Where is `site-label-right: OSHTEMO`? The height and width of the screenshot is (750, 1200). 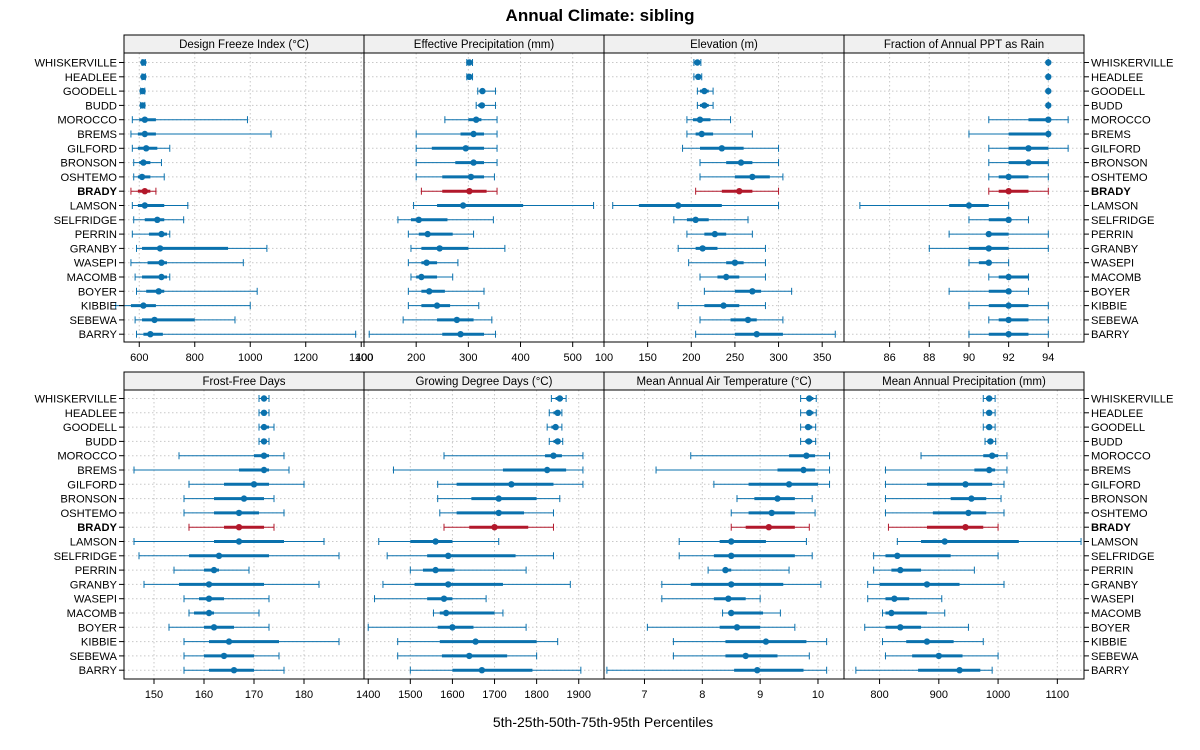 site-label-right: OSHTEMO is located at coordinates (1119, 514).